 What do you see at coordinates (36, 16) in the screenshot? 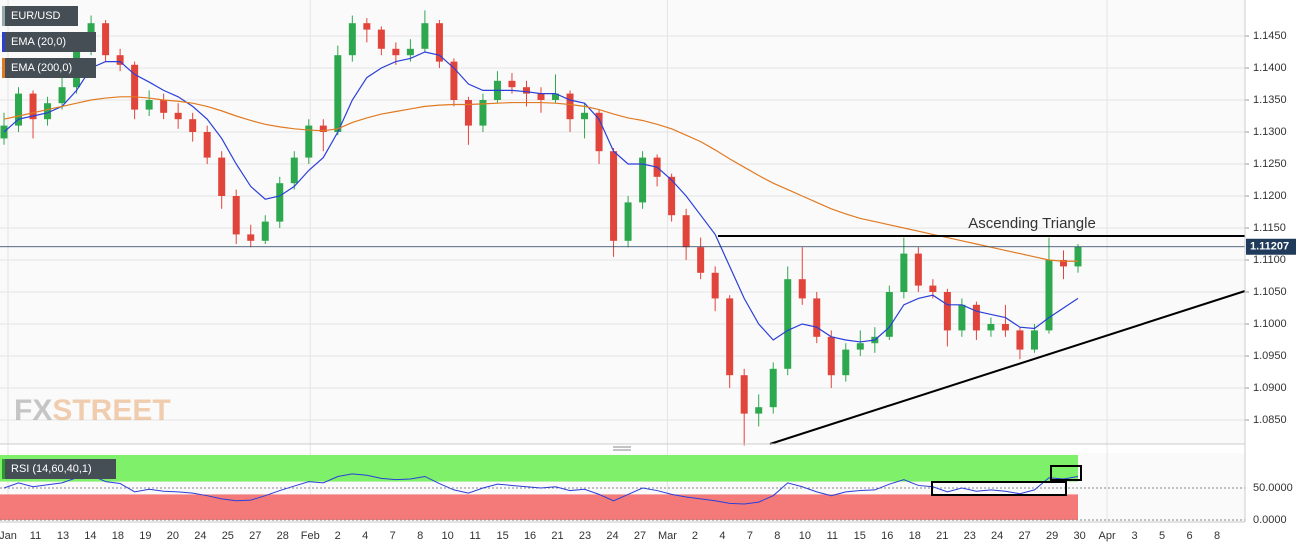
I see `symbol-label: EUR/USD` at bounding box center [36, 16].